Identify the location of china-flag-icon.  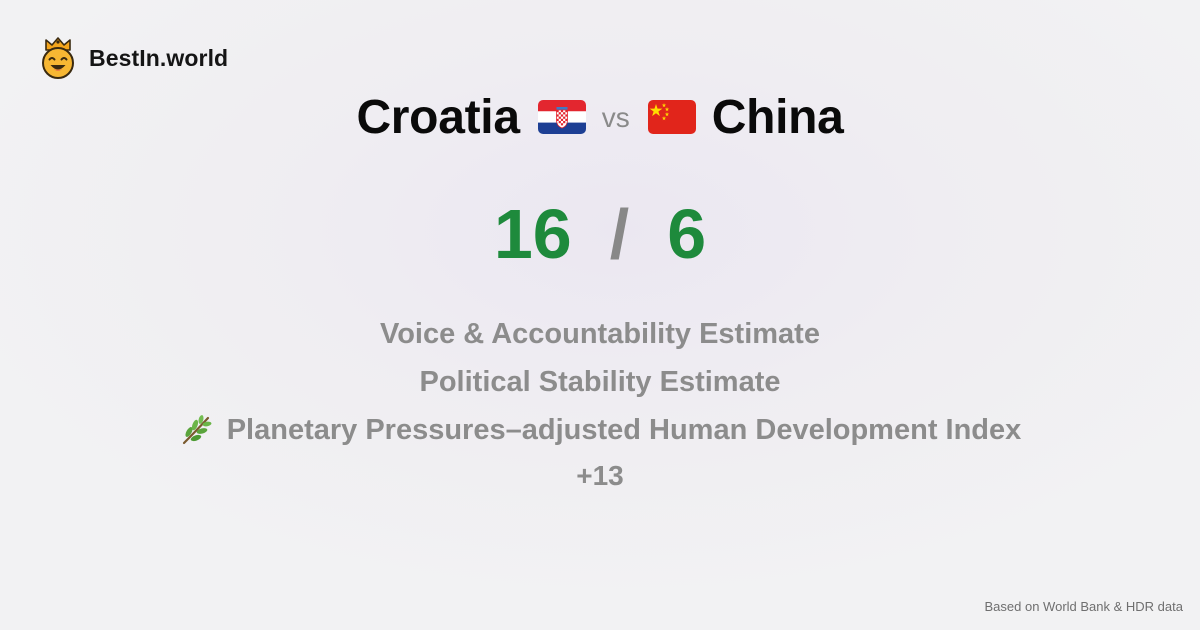
(671, 117).